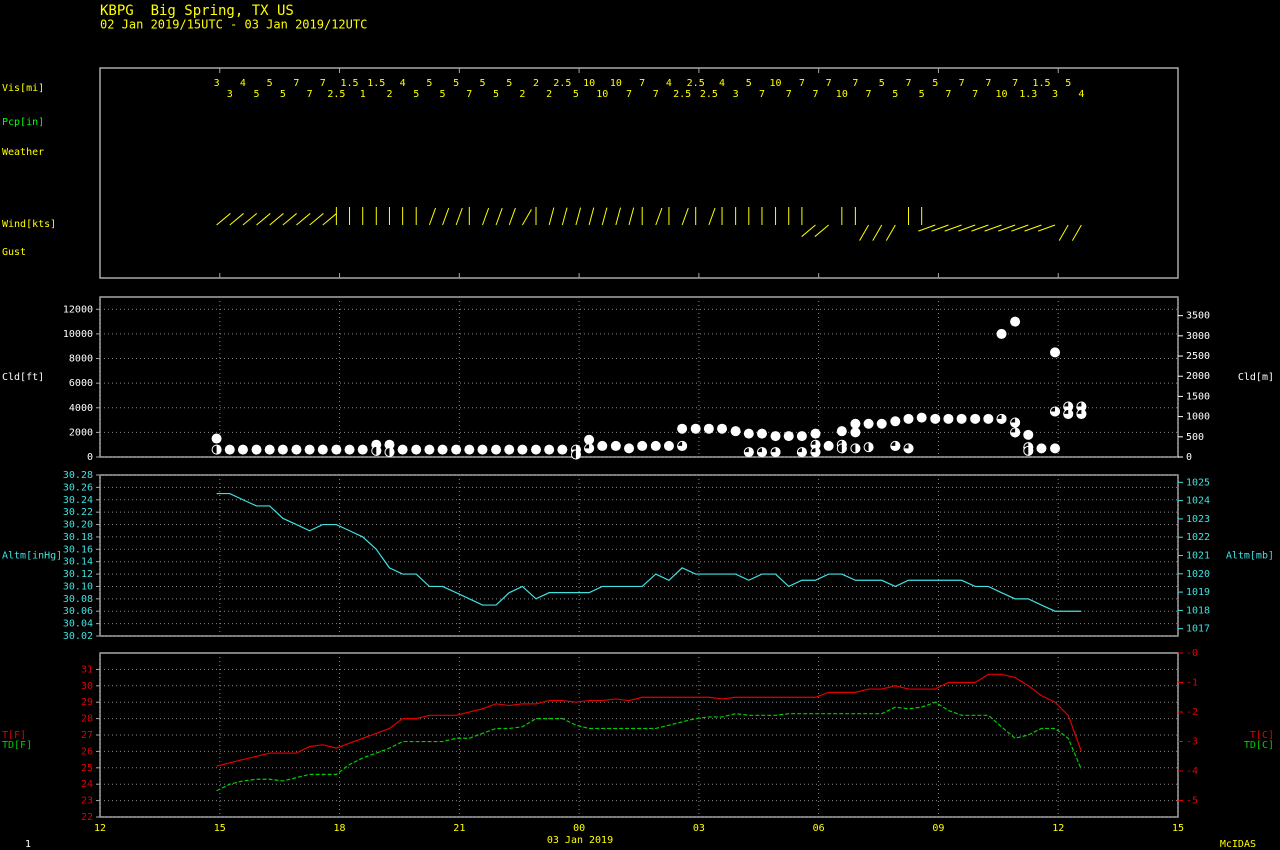 The width and height of the screenshot is (1280, 850). What do you see at coordinates (1198, 629) in the screenshot?
I see `y2-tick-label: 1017` at bounding box center [1198, 629].